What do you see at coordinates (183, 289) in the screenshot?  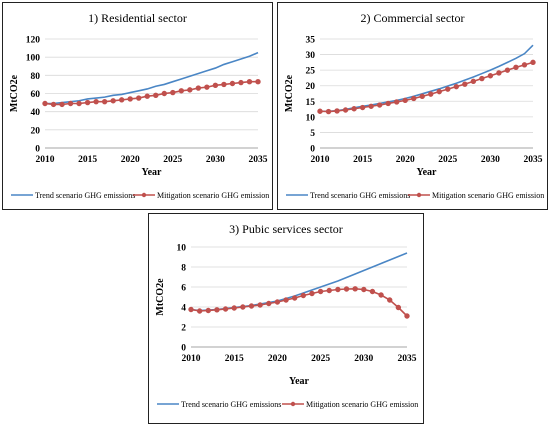 I see `y-tick-label: 6` at bounding box center [183, 289].